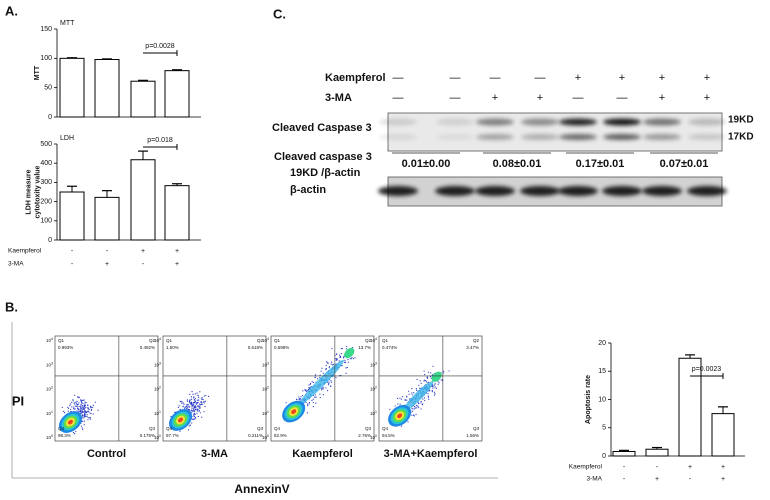 The height and width of the screenshot is (500, 770). I want to click on bar, so click(624, 453).